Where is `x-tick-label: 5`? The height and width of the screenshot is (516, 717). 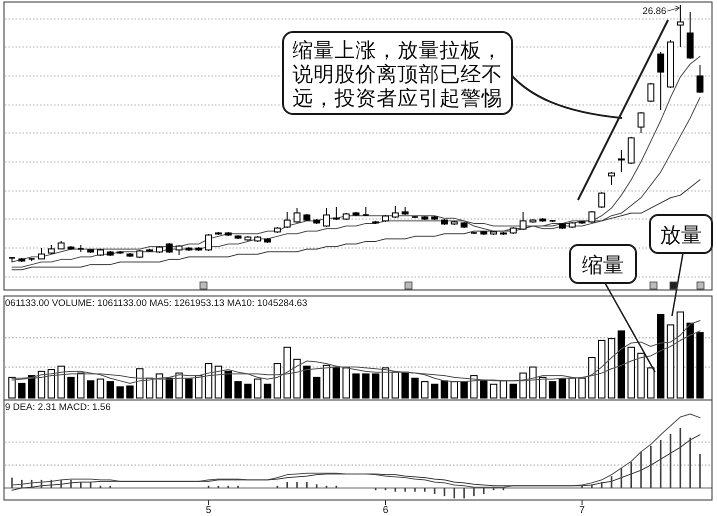
x-tick-label: 5 is located at coordinates (209, 510).